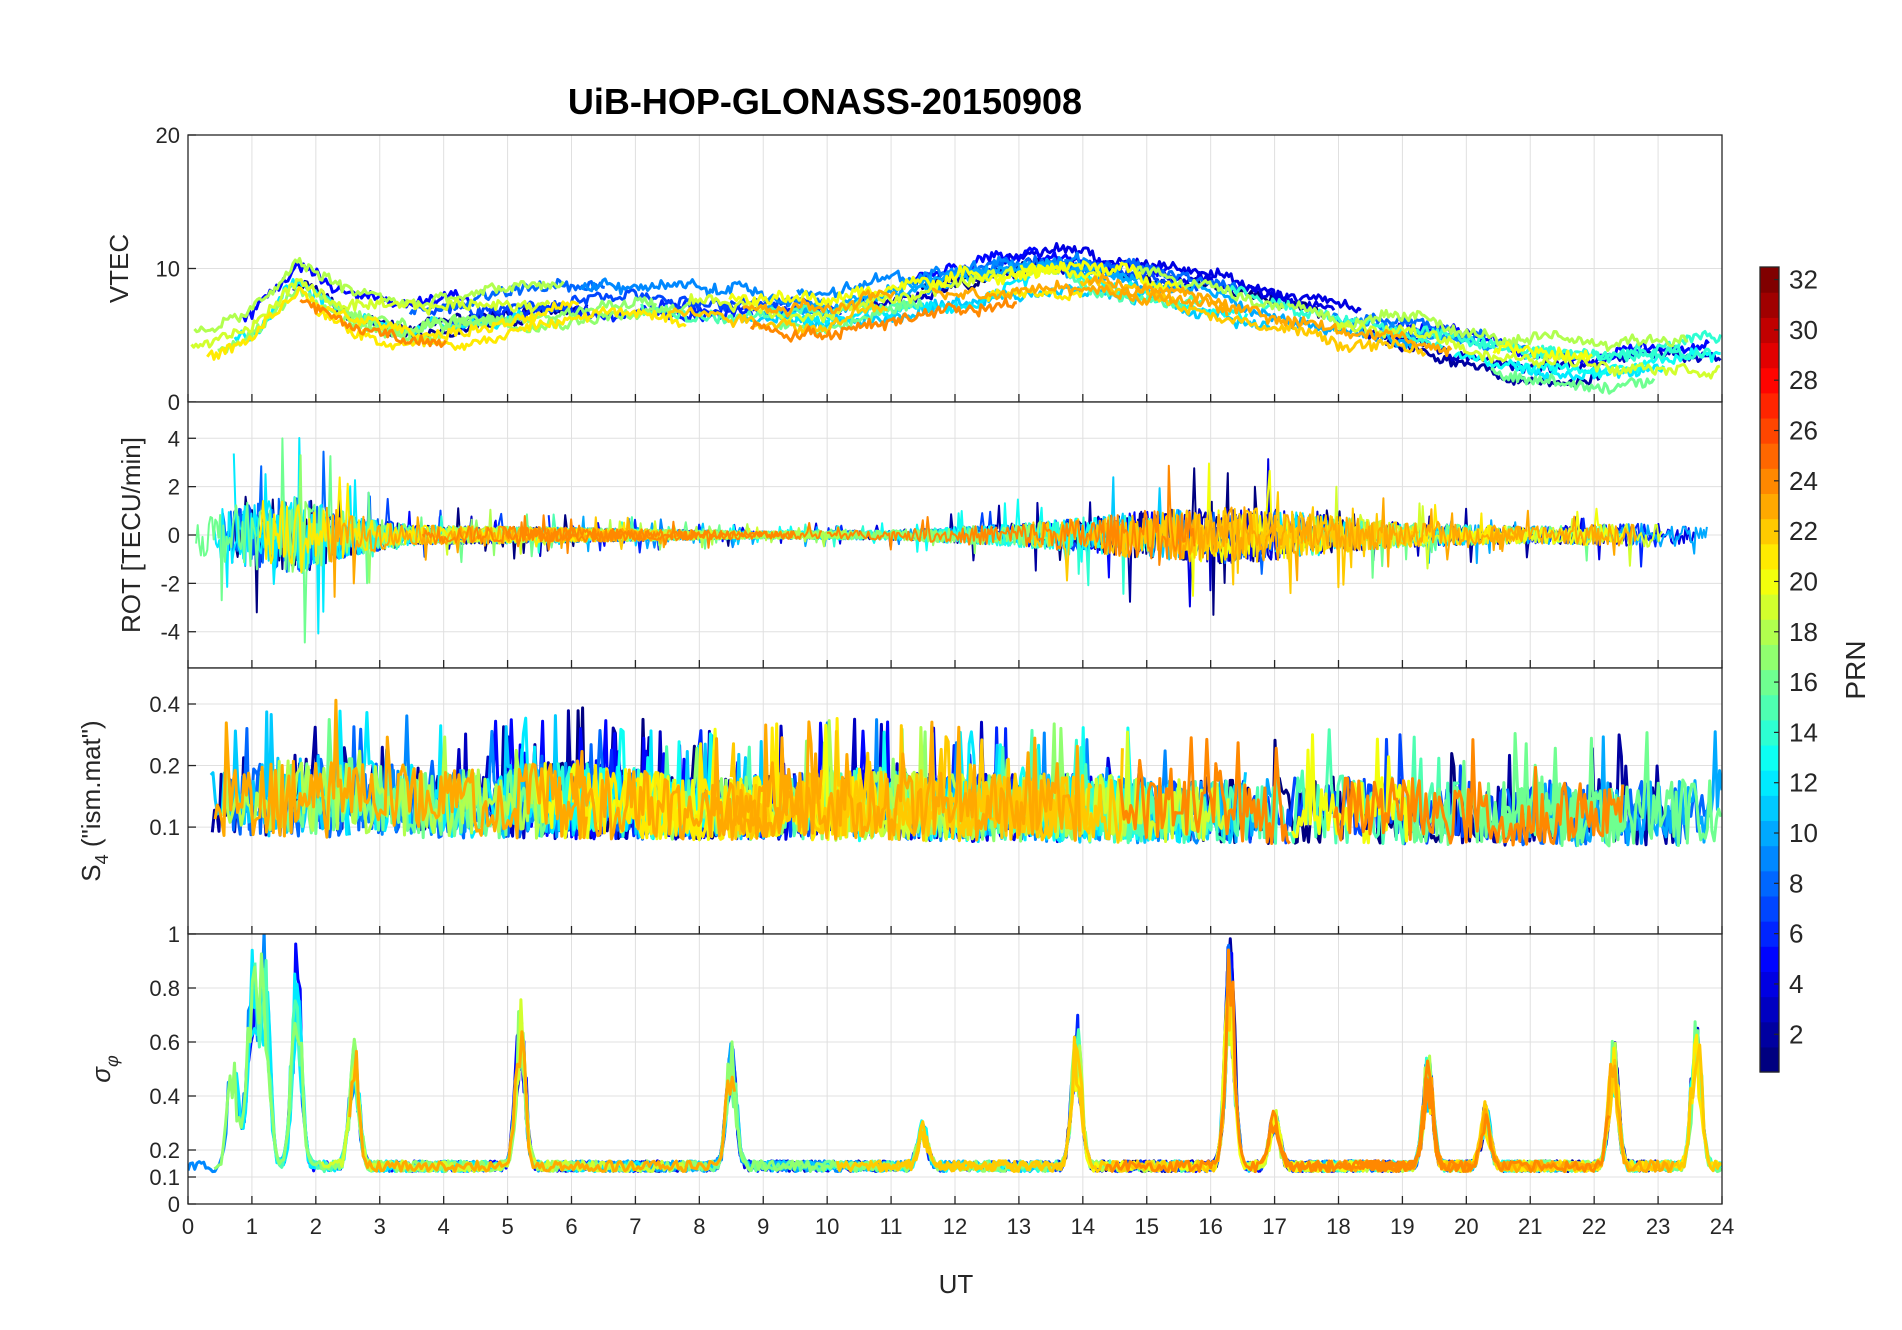 The height and width of the screenshot is (1330, 1902). Describe the element at coordinates (316, 1226) in the screenshot. I see `x-tick-label: 2` at that location.